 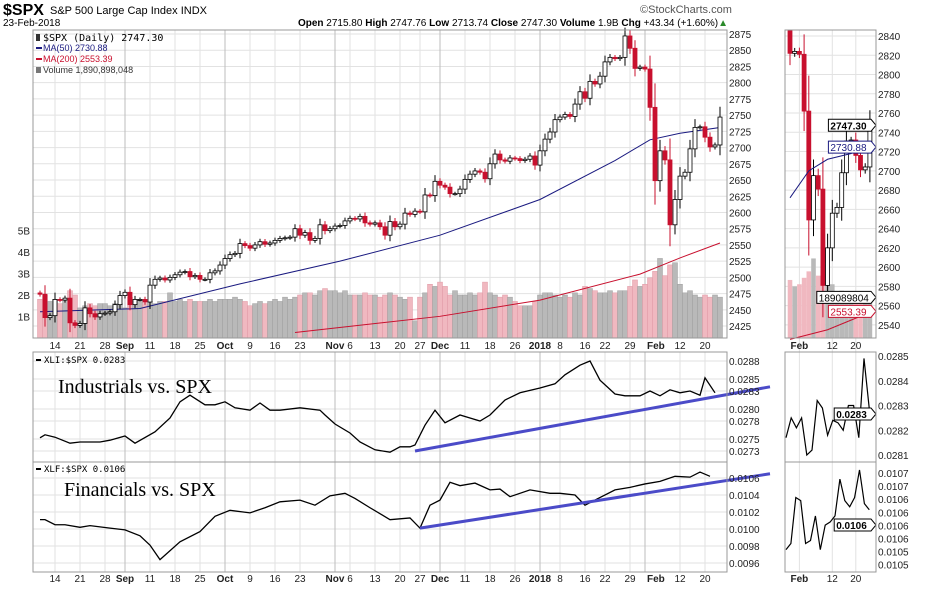 I want to click on date-tick-label: 26, so click(x=515, y=579).